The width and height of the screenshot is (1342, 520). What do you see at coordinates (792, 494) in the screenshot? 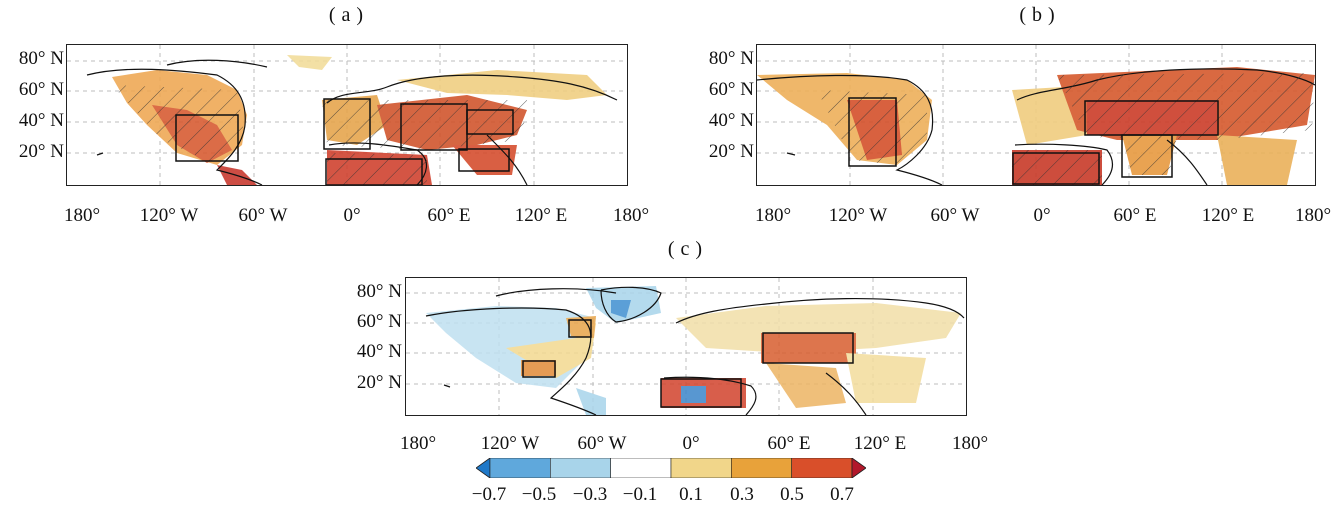
I see `colorbar-label-6: 0.5` at bounding box center [792, 494].